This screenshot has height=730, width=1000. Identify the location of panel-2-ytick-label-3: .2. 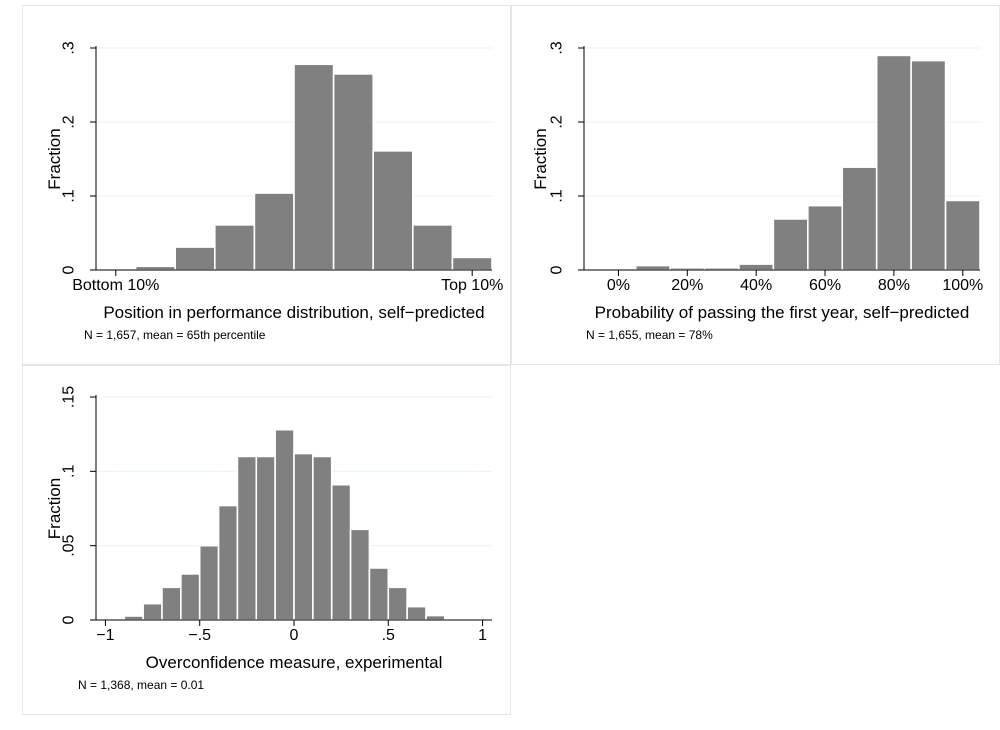
(557, 121).